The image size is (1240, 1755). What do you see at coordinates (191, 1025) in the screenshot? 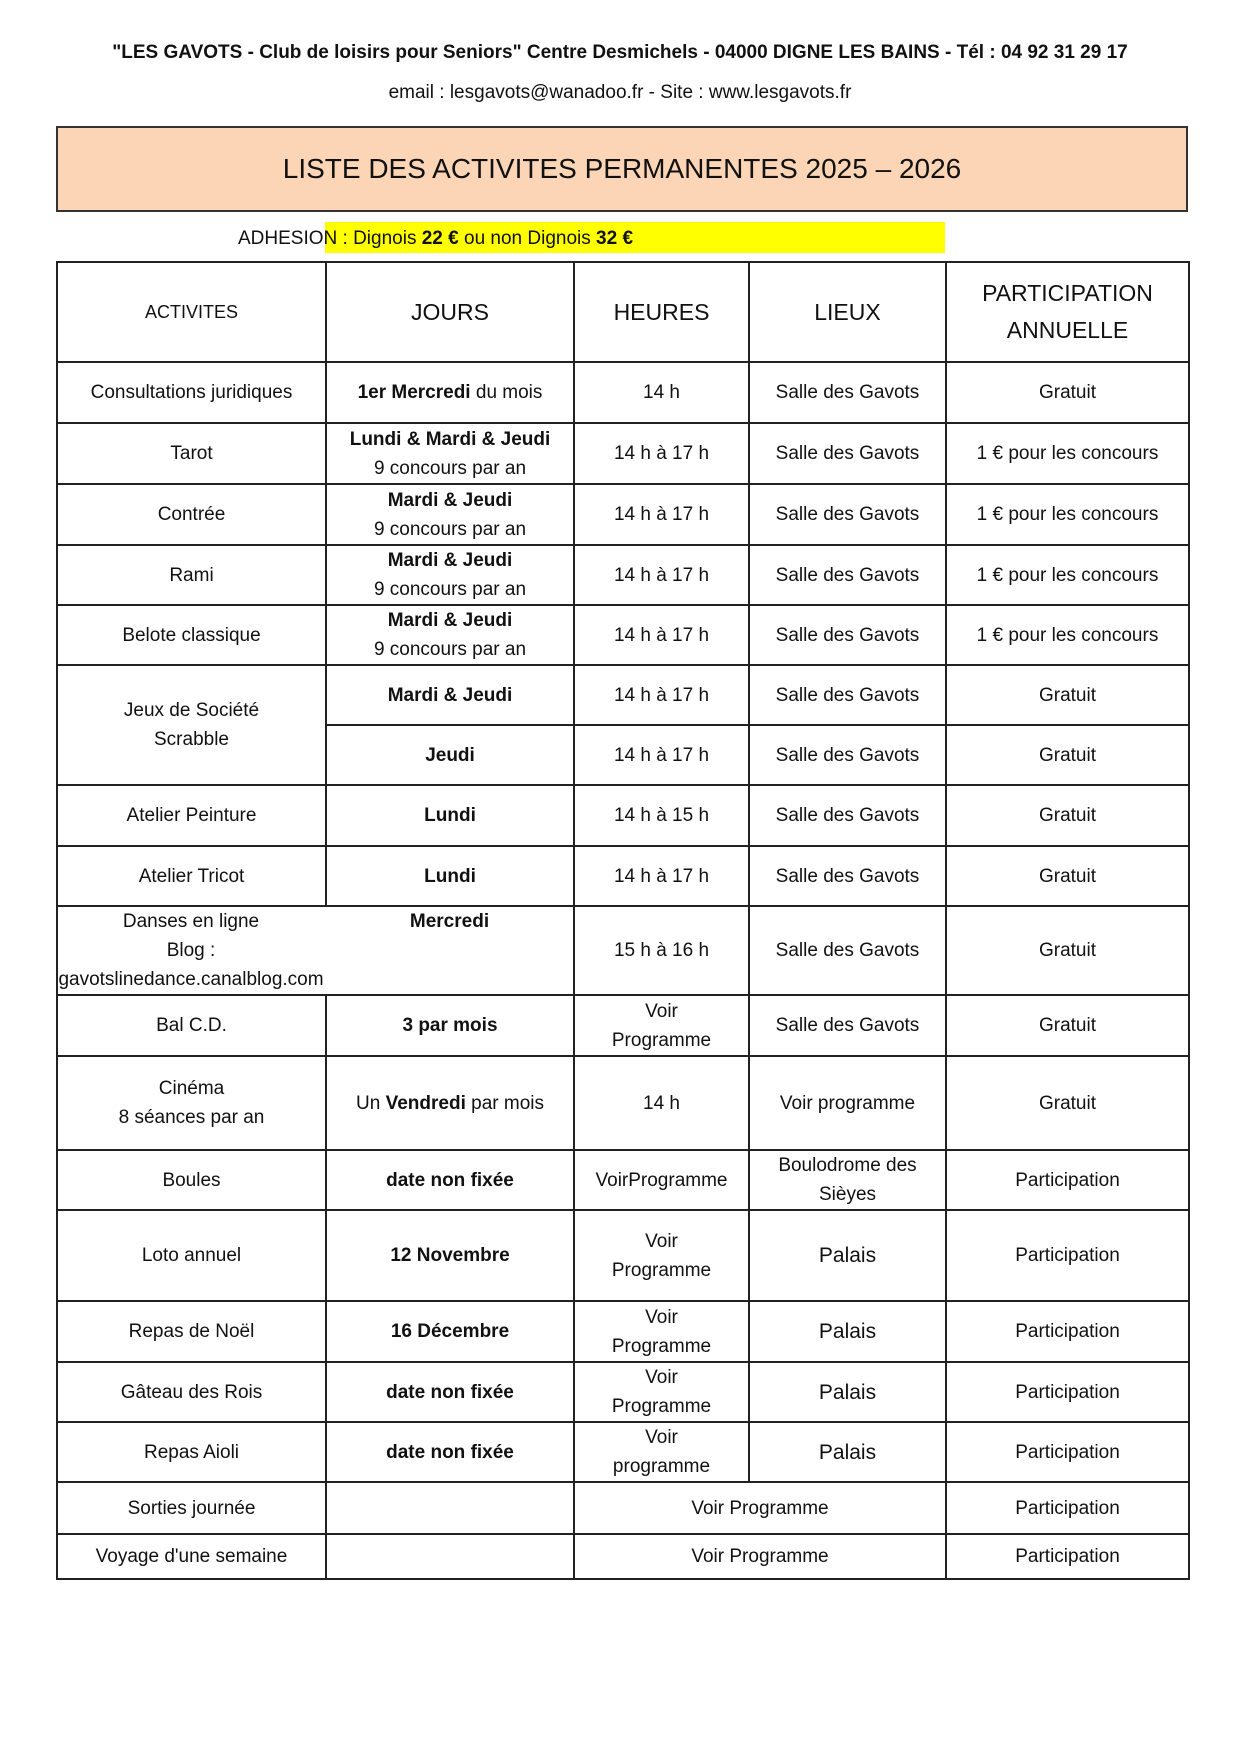
I see `cell-line: Bal C.D.` at bounding box center [191, 1025].